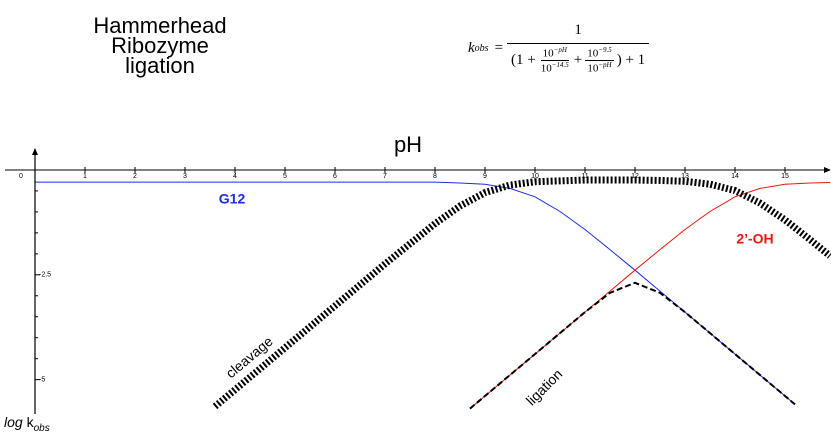 This screenshot has height=438, width=831. Describe the element at coordinates (560, 64) in the screenshot. I see `f: −14.5` at that location.